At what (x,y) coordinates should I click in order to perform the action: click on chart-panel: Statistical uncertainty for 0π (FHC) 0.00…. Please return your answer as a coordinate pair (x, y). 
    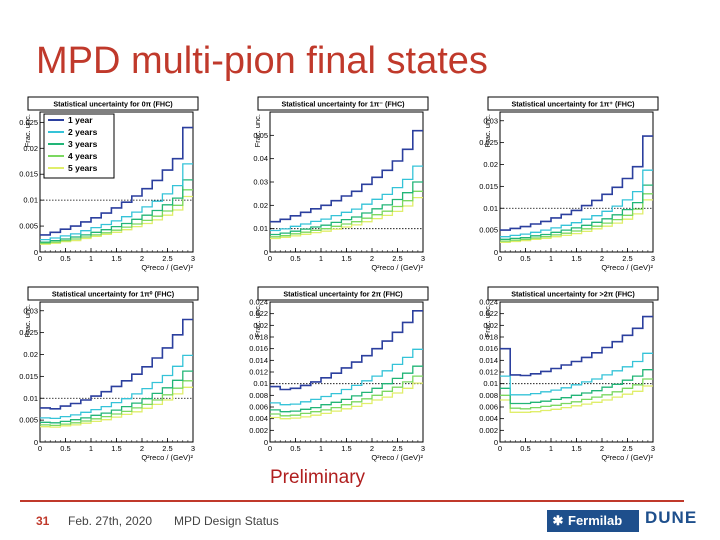
    Looking at the image, I should click on (109, 184).